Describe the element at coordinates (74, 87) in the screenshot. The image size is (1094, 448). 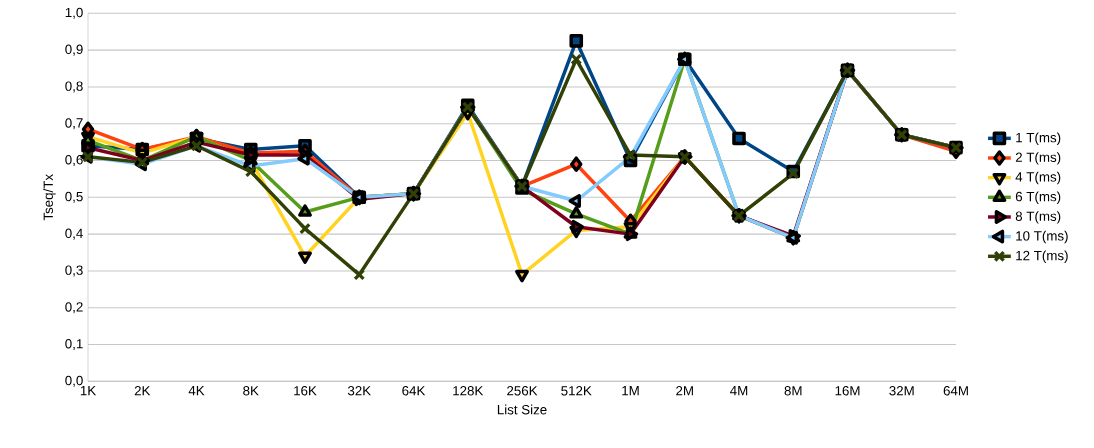
I see `y-tick-label: 0,8` at that location.